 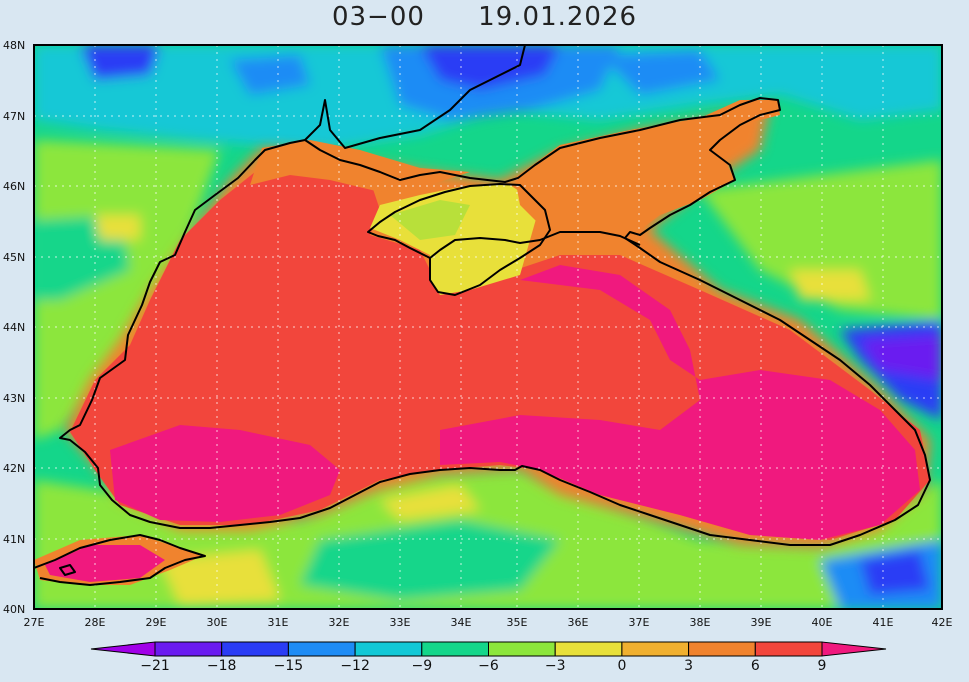 I want to click on colorbar: −21 −18 −15 −12 −9 −6 −3 0 3 6 9, so click(x=488, y=657).